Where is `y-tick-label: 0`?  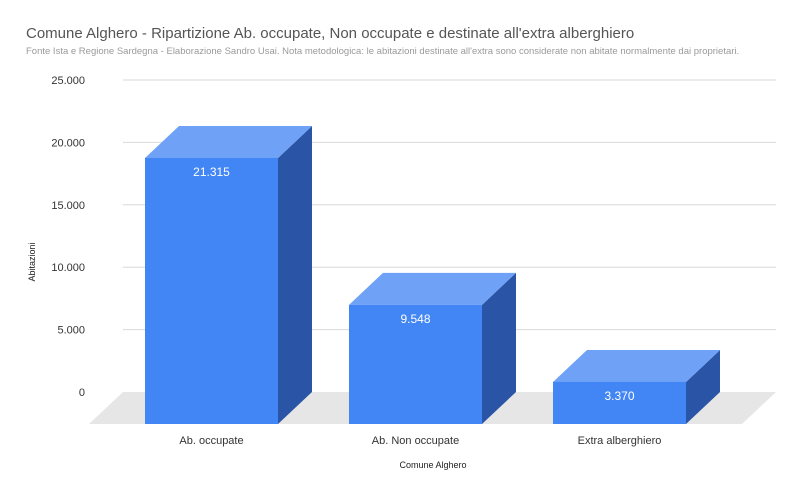 y-tick-label: 0 is located at coordinates (82, 393).